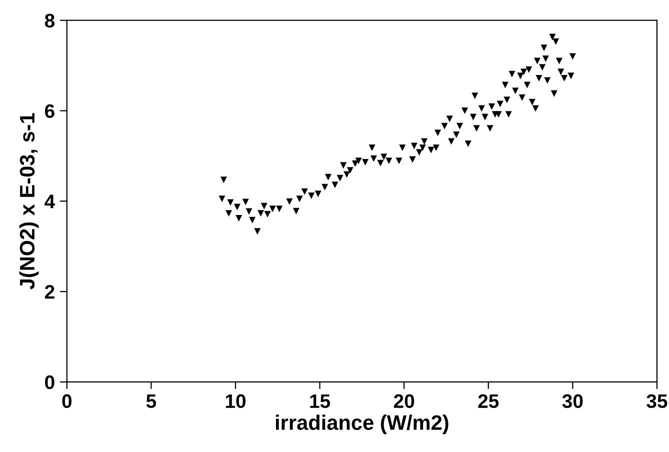 This screenshot has width=669, height=452. What do you see at coordinates (236, 401) in the screenshot?
I see `x-tick-label: 10` at bounding box center [236, 401].